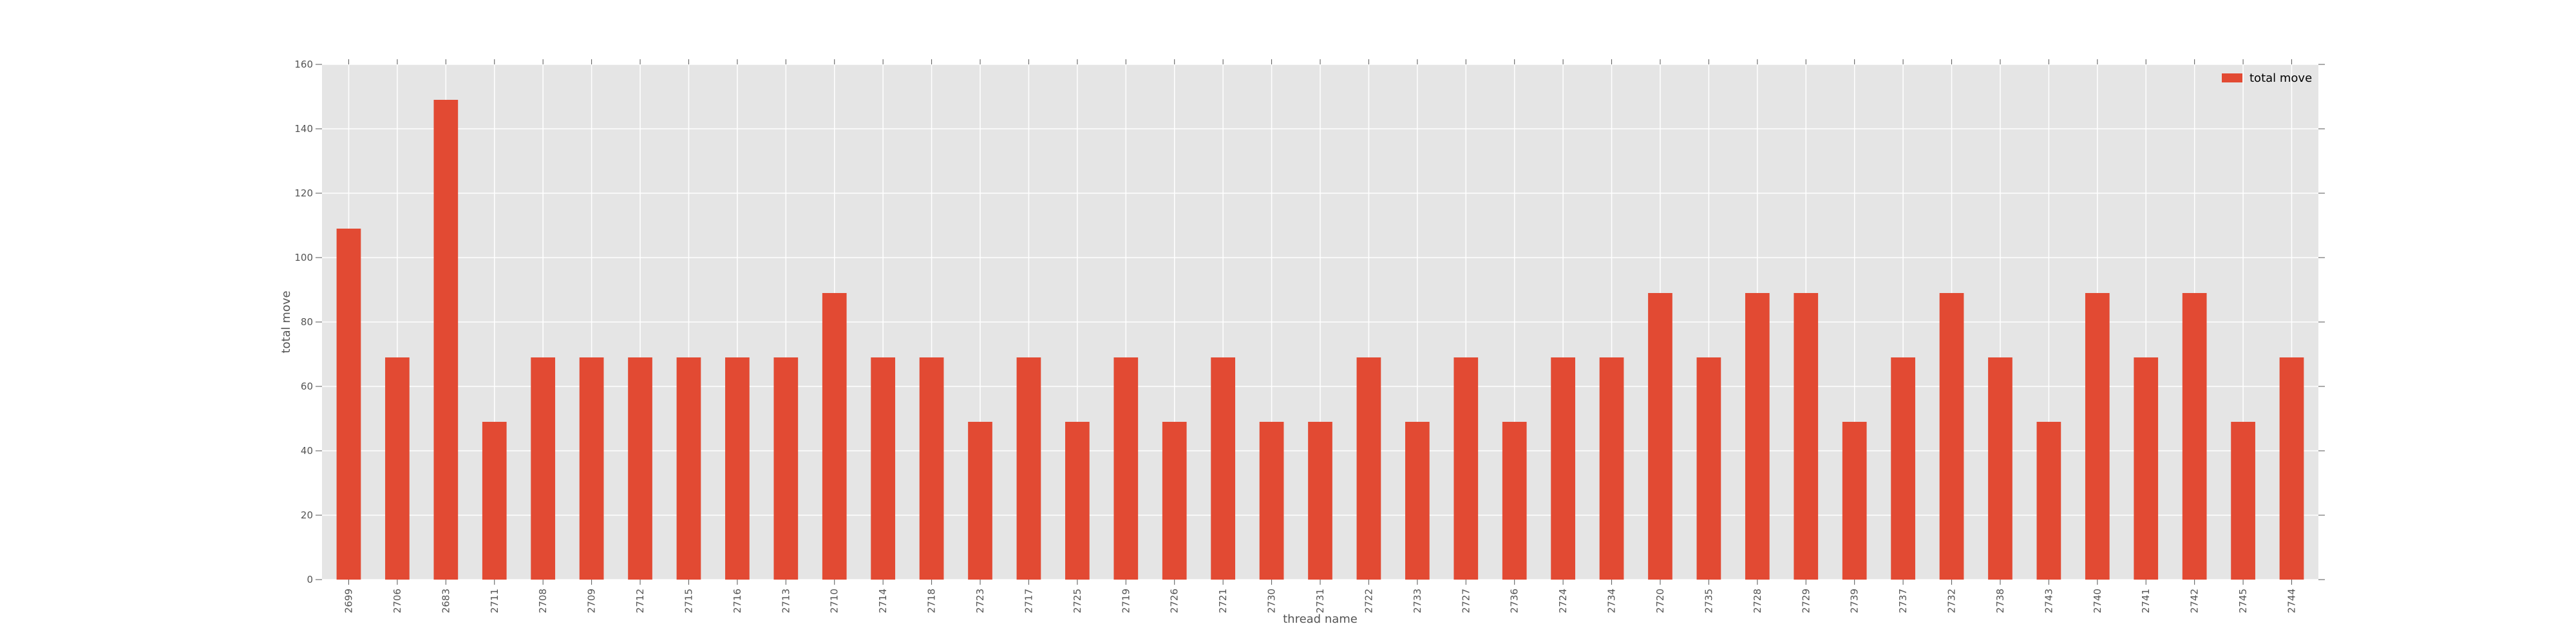 This screenshot has height=644, width=2576. Describe the element at coordinates (835, 601) in the screenshot. I see `x-tick-label: 2710` at that location.